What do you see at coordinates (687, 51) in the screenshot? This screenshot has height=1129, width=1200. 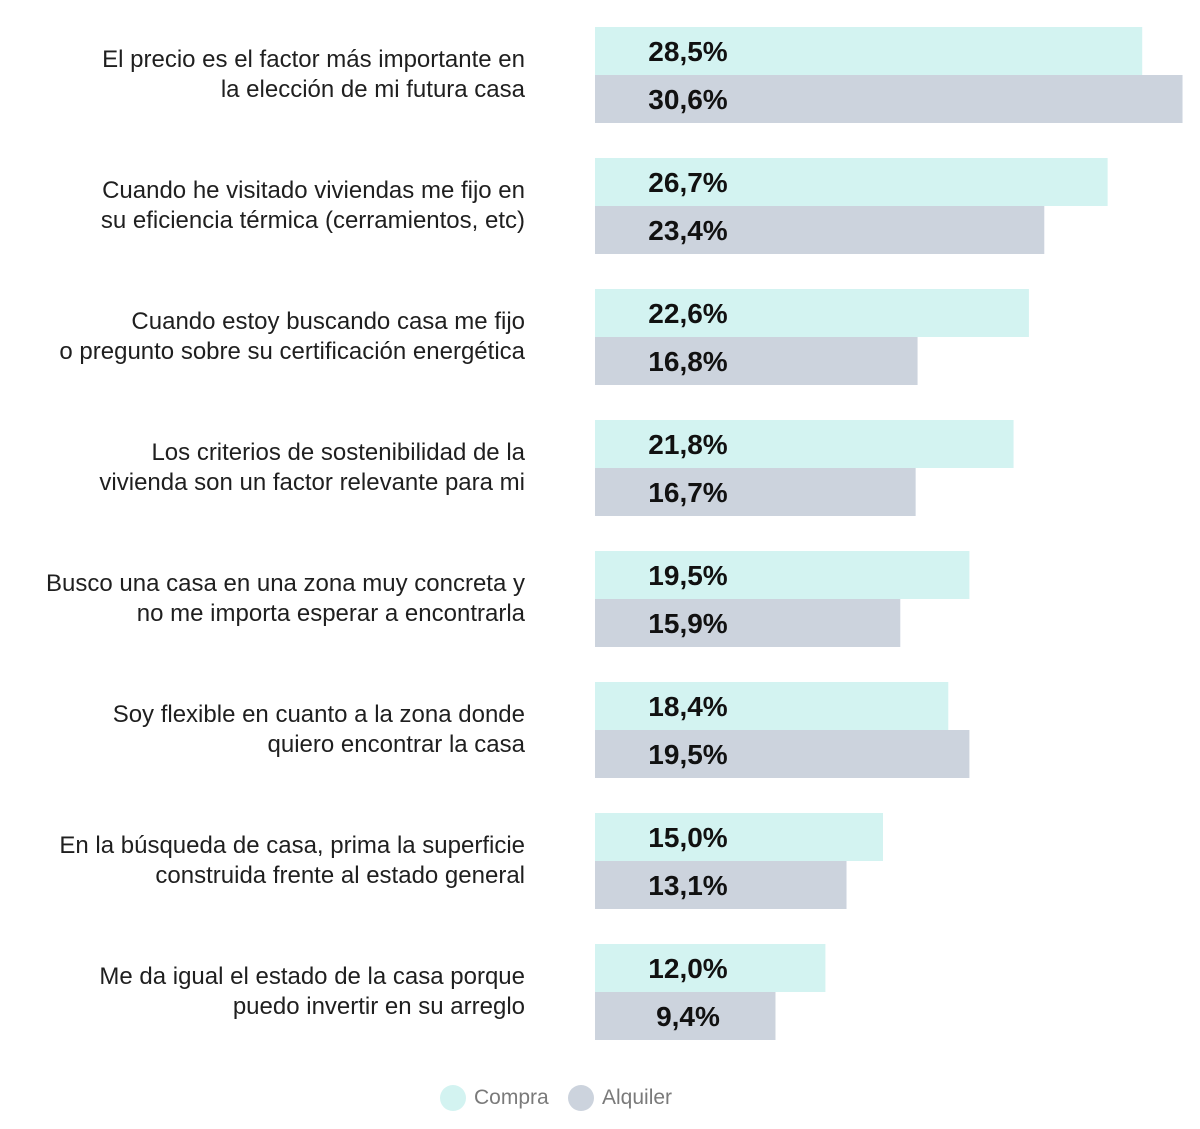 I see `value-label-compra: 28,5%` at bounding box center [687, 51].